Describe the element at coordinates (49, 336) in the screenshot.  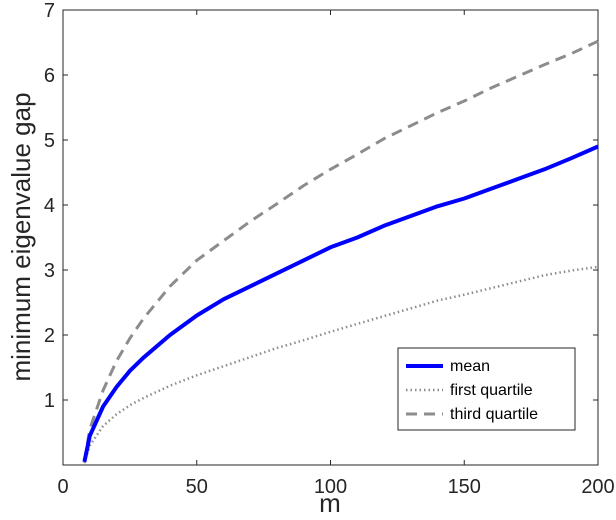
I see `y-tick-label: 2` at that location.